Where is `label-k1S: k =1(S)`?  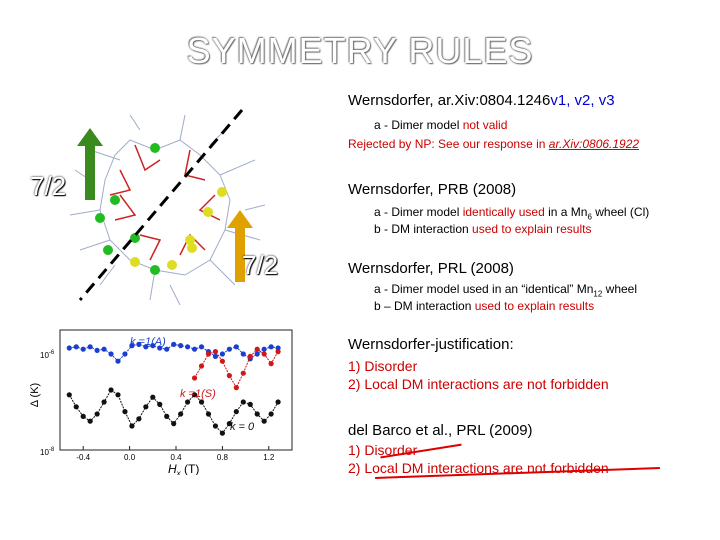 label-k1S: k =1(S) is located at coordinates (198, 394).